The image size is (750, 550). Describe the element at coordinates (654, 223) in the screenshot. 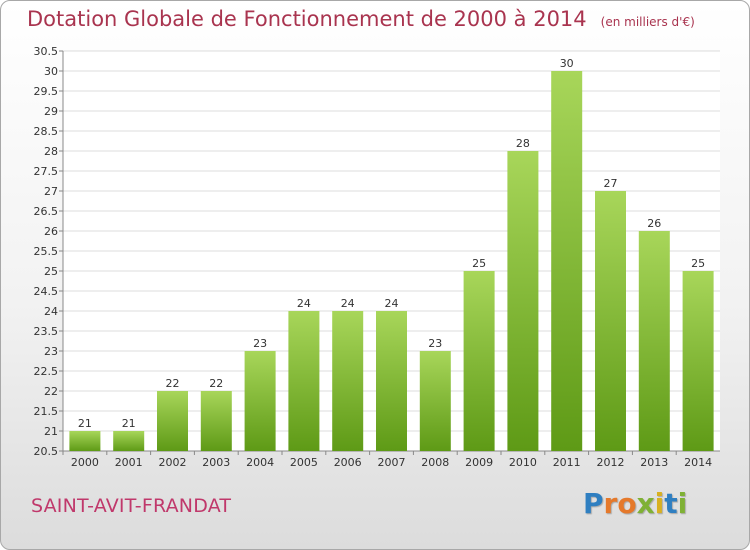

I see `data-label: 26` at that location.